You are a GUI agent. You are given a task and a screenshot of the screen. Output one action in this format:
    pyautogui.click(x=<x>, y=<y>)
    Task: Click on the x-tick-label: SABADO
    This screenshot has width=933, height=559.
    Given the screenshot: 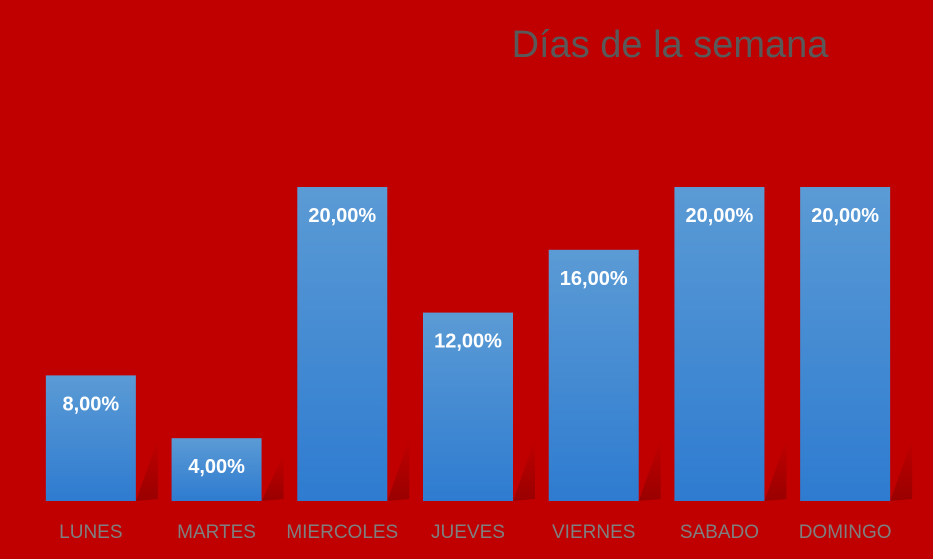 What is the action you would take?
    pyautogui.click(x=719, y=532)
    